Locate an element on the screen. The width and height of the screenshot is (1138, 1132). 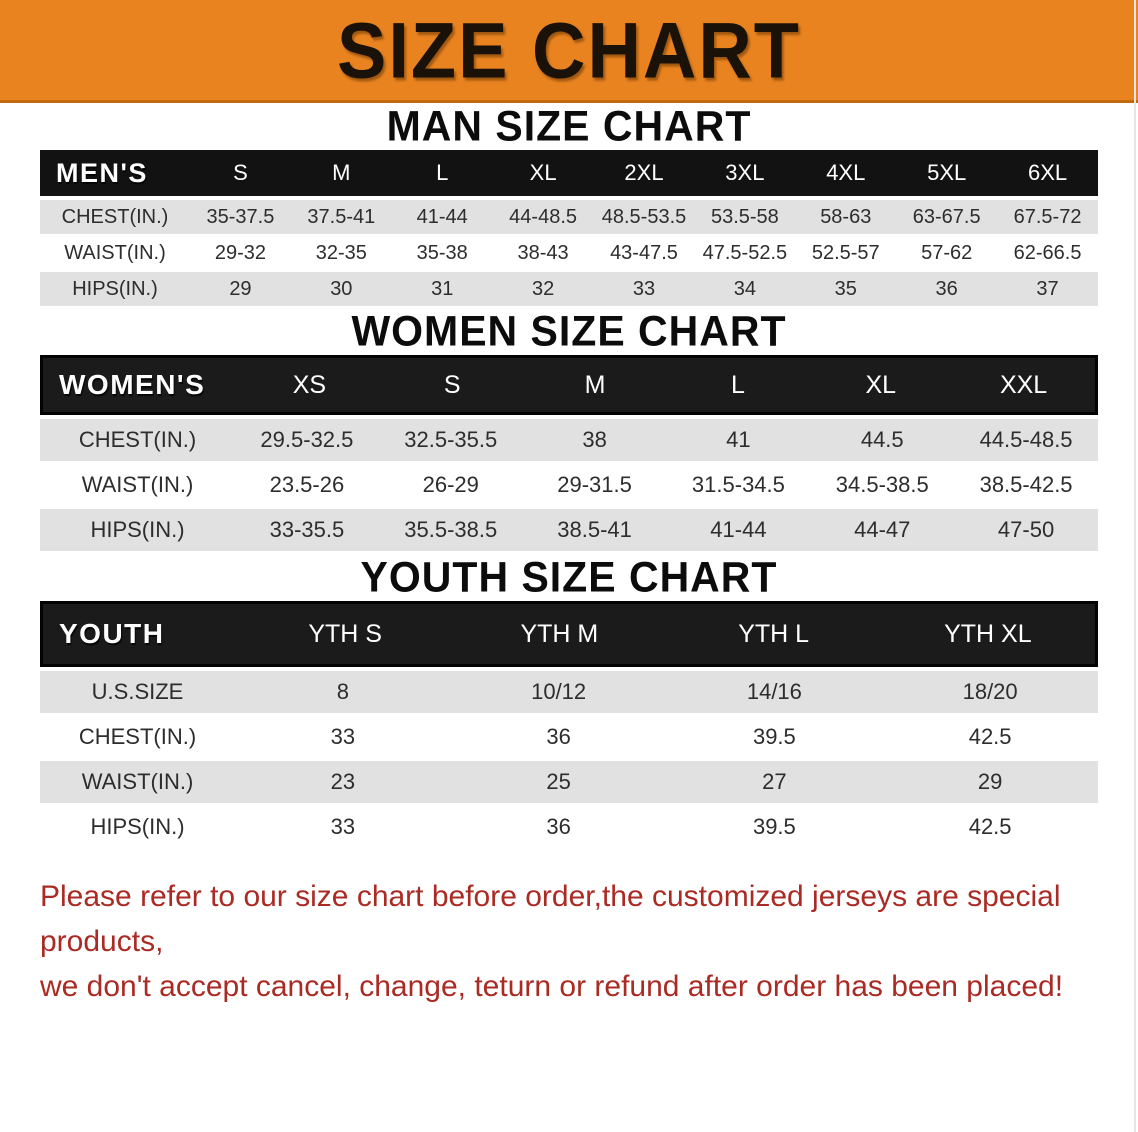
table-cell: 35-38 is located at coordinates (442, 252).